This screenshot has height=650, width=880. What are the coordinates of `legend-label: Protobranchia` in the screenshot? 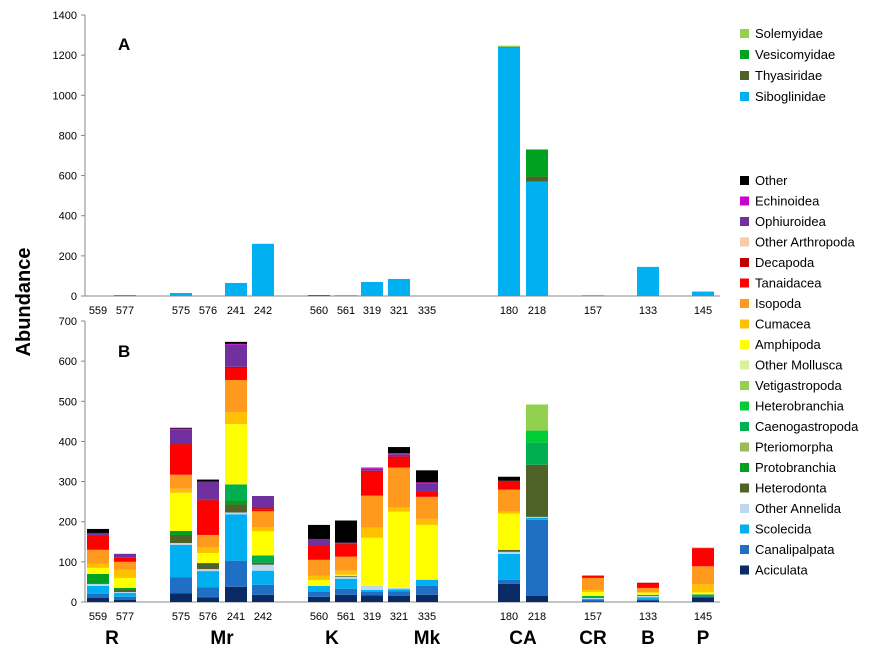 It's located at (796, 467).